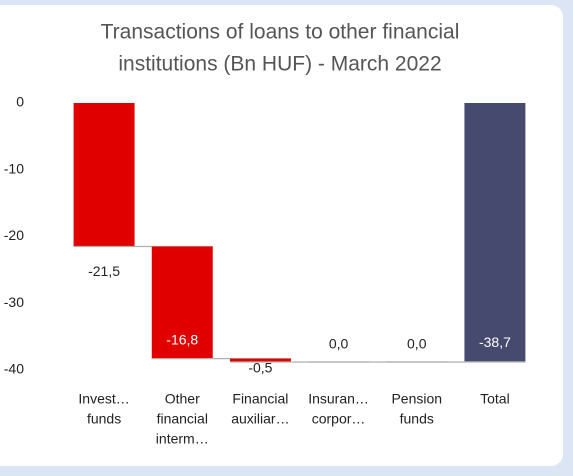  What do you see at coordinates (104, 271) in the screenshot?
I see `value-label: -21,5` at bounding box center [104, 271].